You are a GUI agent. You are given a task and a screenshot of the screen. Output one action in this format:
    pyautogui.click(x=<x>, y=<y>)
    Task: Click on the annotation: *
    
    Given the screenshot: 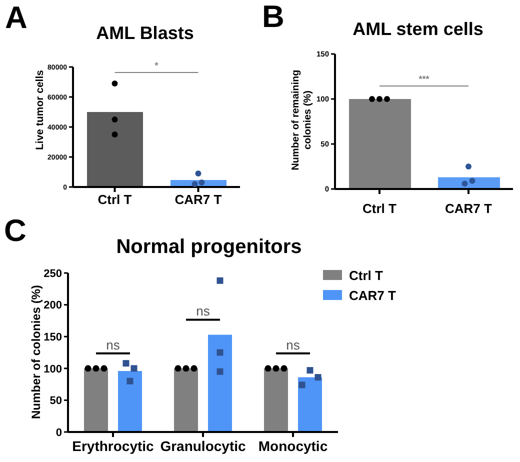 What is the action you would take?
    pyautogui.click(x=156, y=65)
    